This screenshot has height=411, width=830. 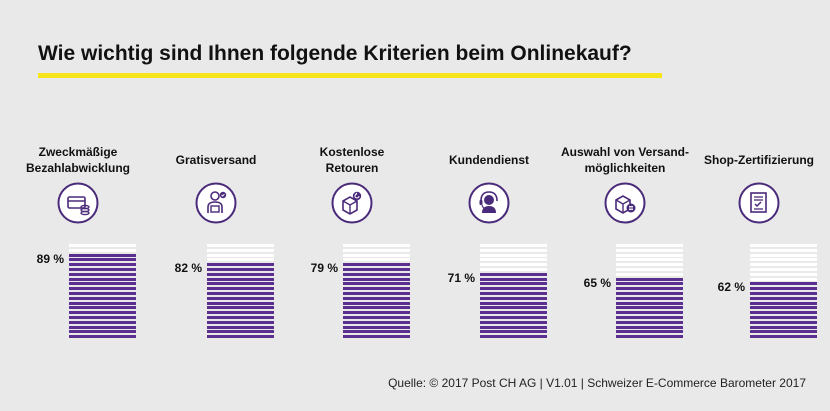 What do you see at coordinates (352, 160) in the screenshot?
I see `category-label: Kostenlose Retouren` at bounding box center [352, 160].